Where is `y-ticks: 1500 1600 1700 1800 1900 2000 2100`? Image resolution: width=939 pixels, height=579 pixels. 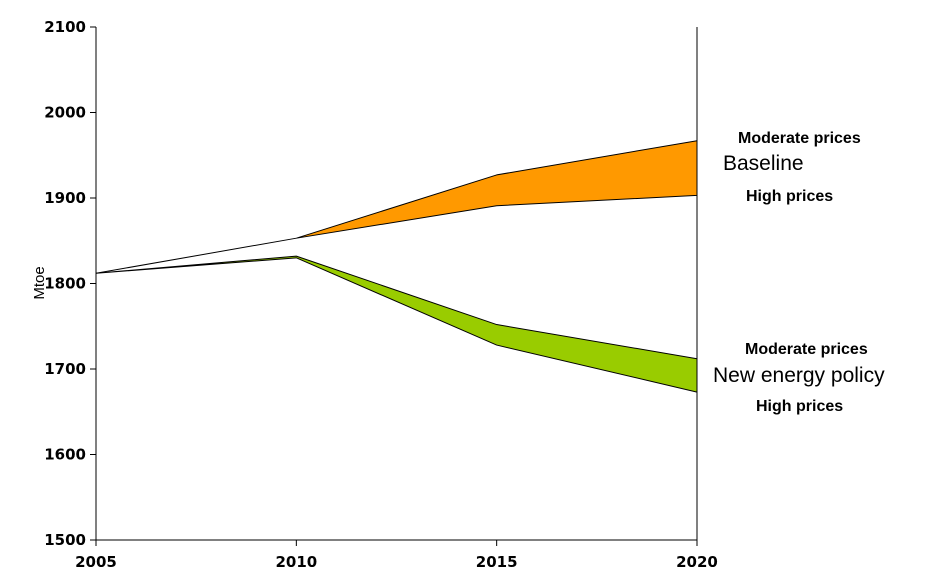
y-ticks: 1500 1600 1700 1800 1900 2000 2100 is located at coordinates (70, 283).